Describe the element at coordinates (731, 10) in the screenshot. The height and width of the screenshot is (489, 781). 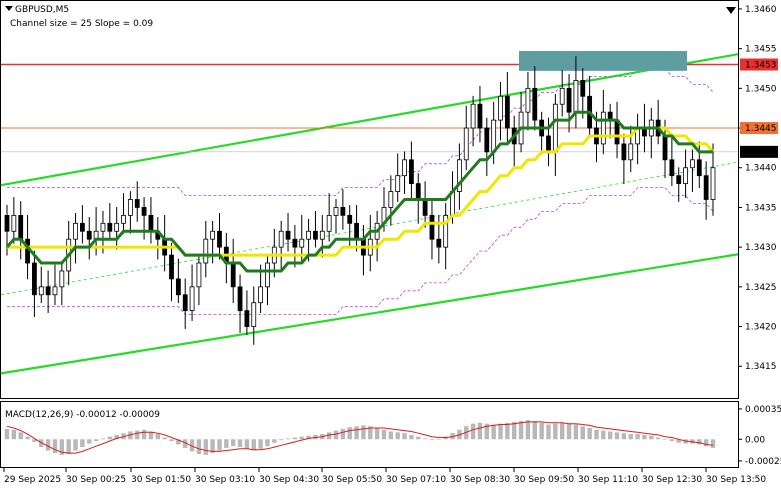
I see `scroll-arrow-icon` at that location.